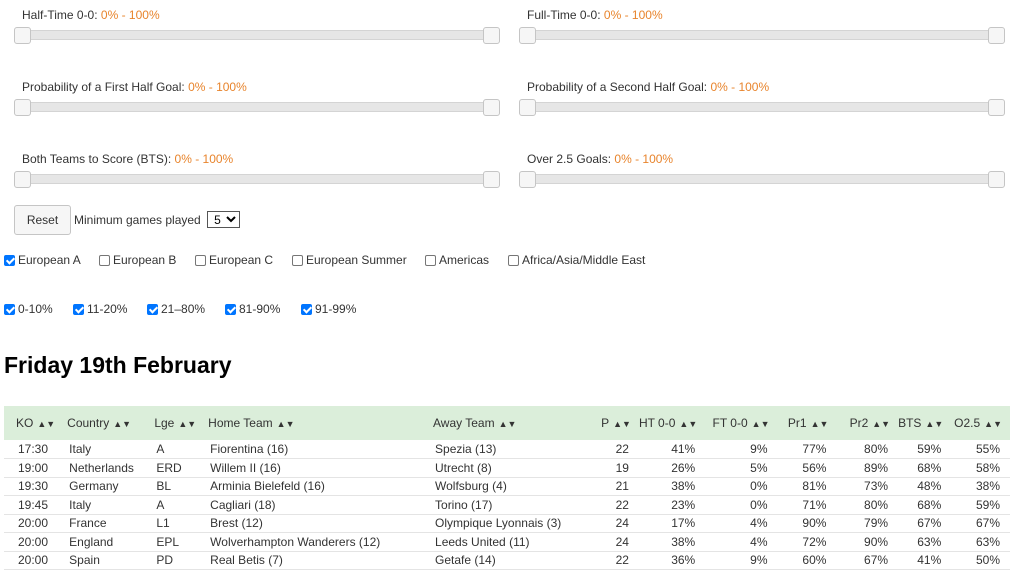  Describe the element at coordinates (42, 220) in the screenshot. I see `reset-button: Reset` at that location.